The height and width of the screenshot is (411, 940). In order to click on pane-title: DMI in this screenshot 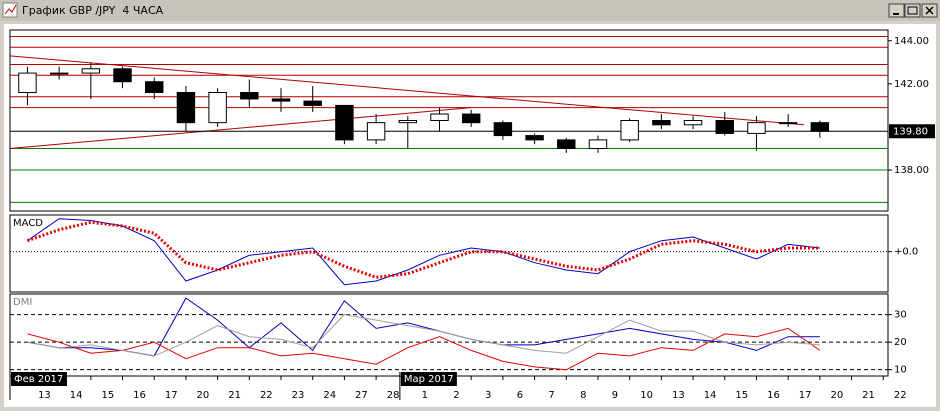, I will do `click(22, 302)`.